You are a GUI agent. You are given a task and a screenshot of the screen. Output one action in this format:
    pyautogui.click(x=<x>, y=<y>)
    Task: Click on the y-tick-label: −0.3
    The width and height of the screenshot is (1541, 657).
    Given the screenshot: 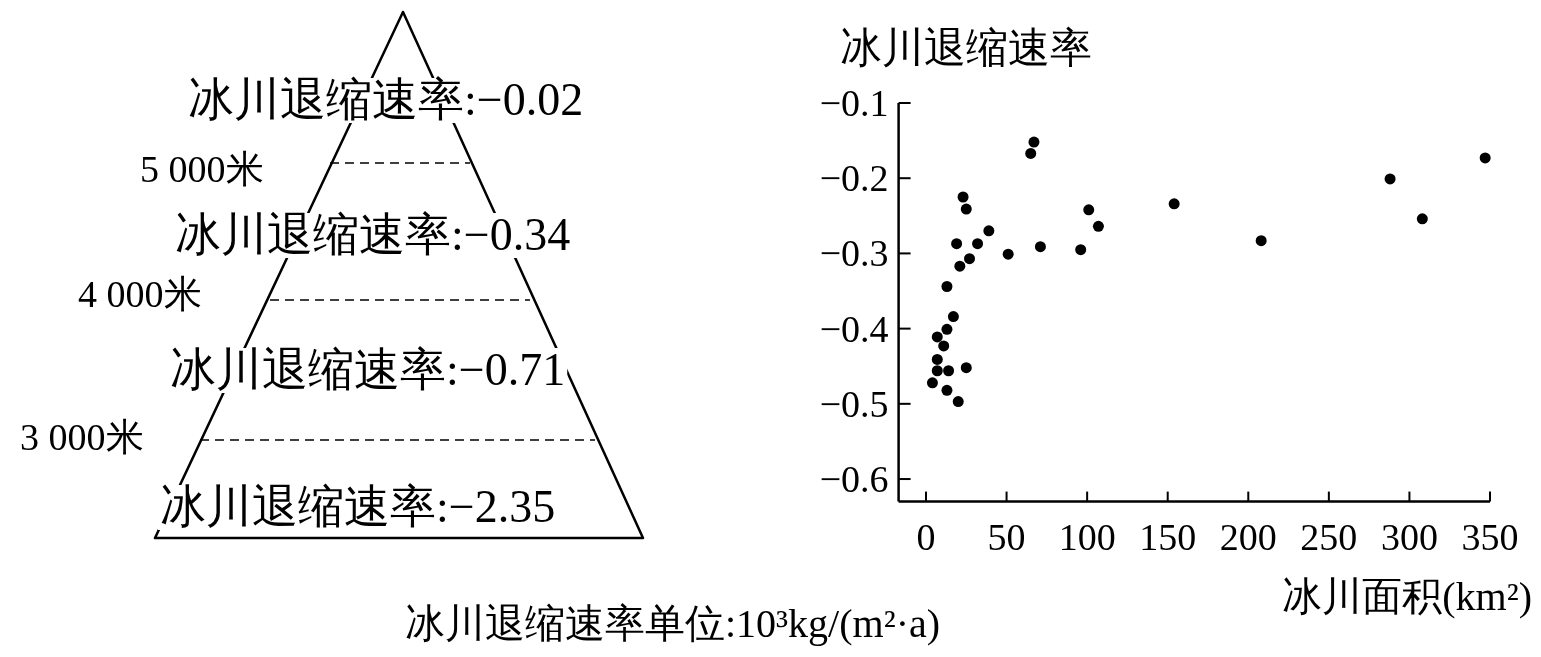 What is the action you would take?
    pyautogui.click(x=854, y=253)
    